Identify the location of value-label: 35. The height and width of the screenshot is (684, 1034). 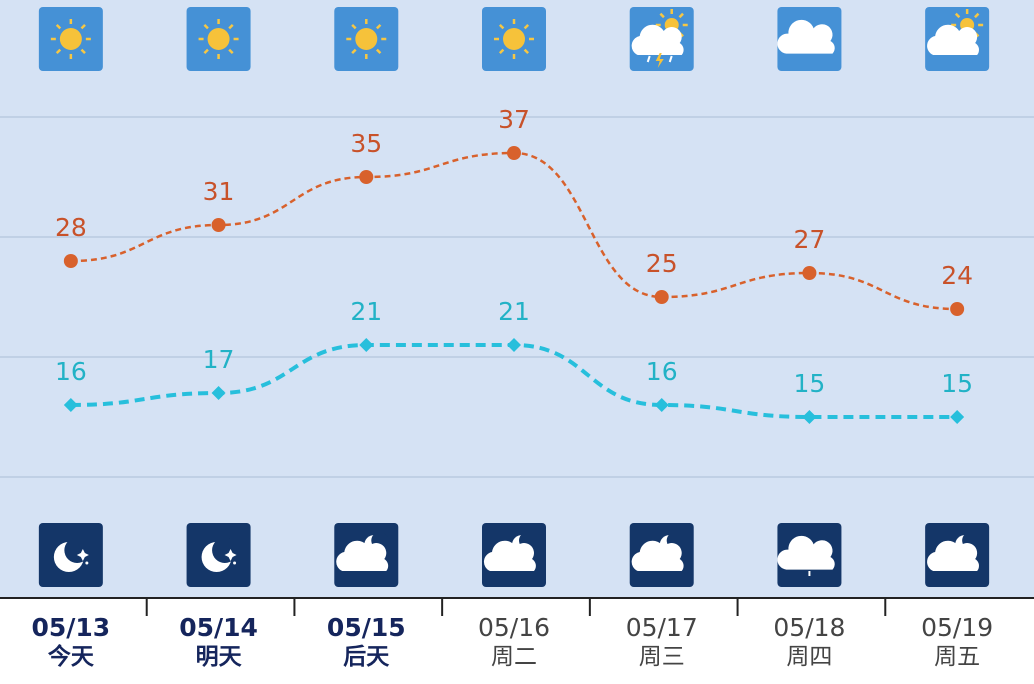
(366, 143).